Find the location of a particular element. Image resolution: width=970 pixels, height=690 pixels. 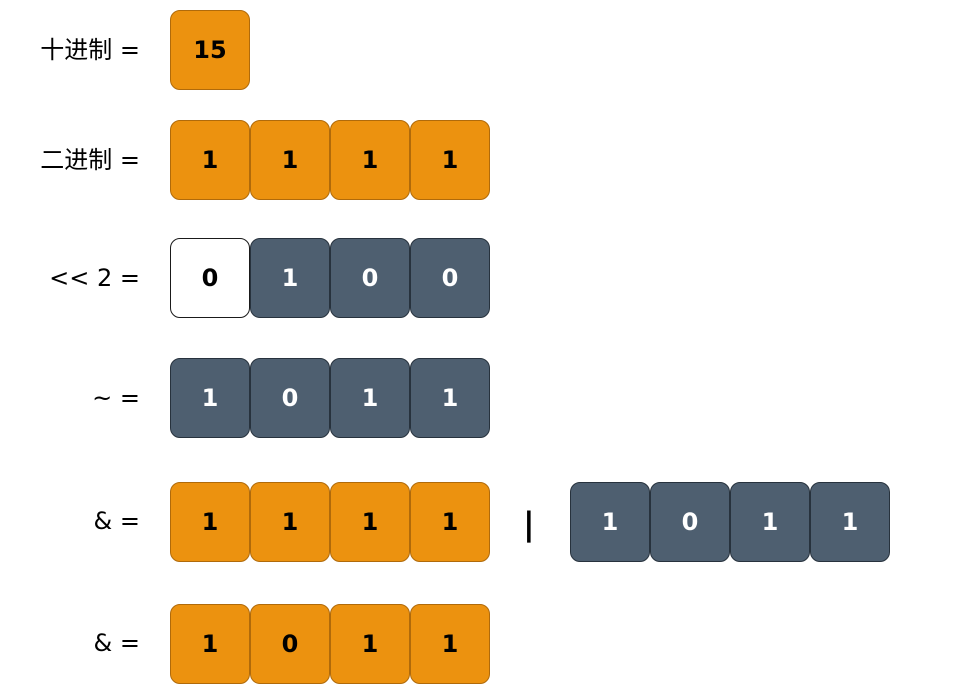

label-binary: 二进制 = is located at coordinates (90, 160).